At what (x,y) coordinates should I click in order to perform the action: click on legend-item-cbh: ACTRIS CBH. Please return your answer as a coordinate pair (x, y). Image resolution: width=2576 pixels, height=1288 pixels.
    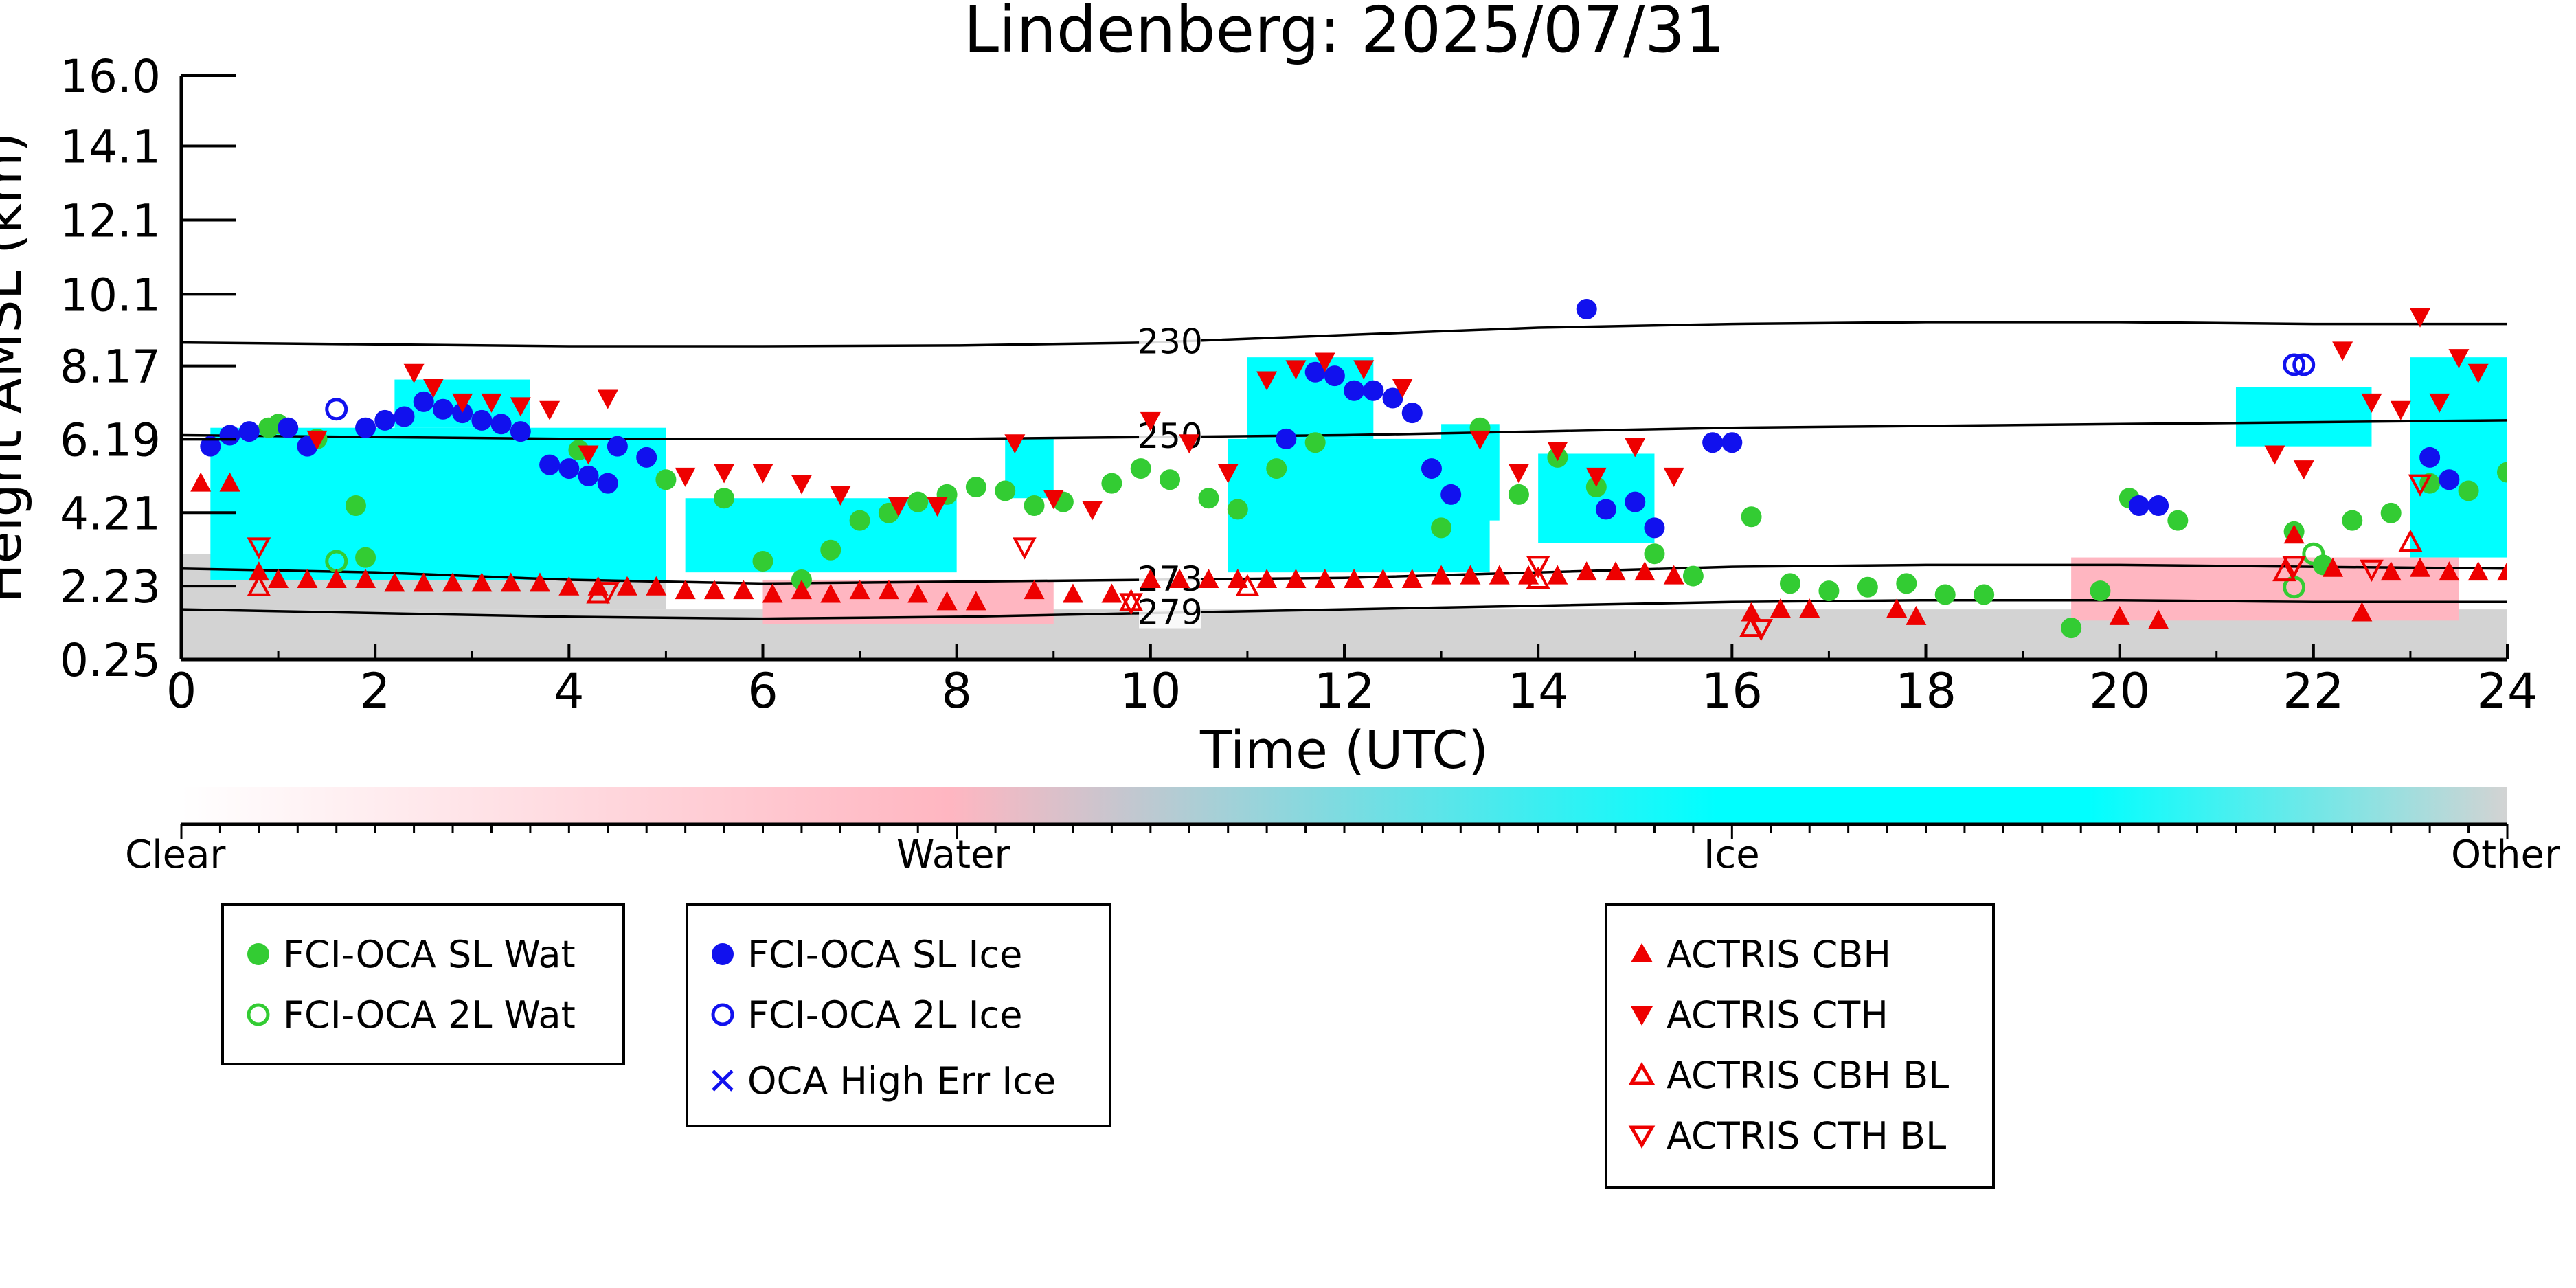
    Looking at the image, I should click on (1749, 954).